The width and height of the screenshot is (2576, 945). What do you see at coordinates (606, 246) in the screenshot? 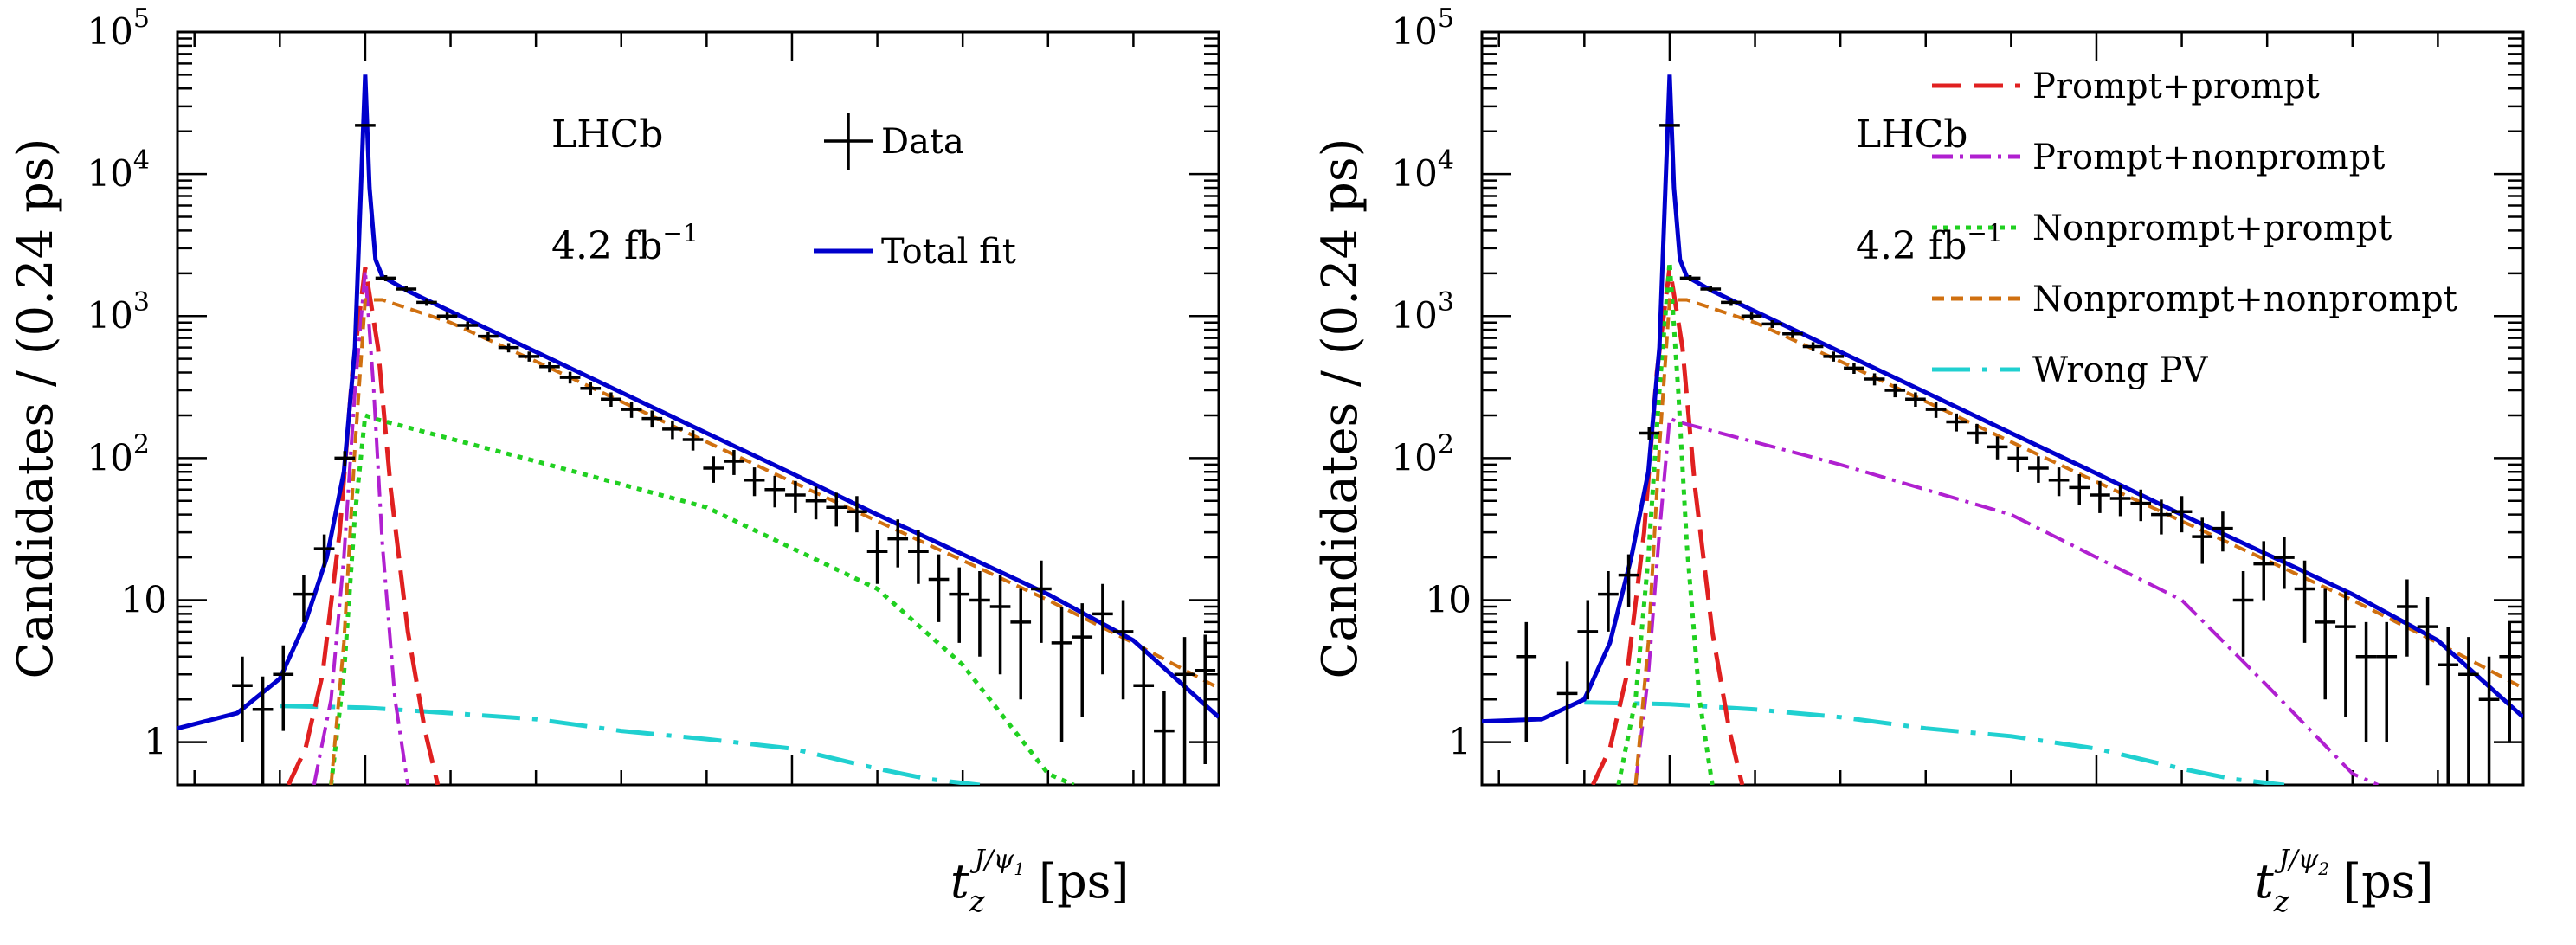
I see `luminosity-value: 4.2 fb` at bounding box center [606, 246].